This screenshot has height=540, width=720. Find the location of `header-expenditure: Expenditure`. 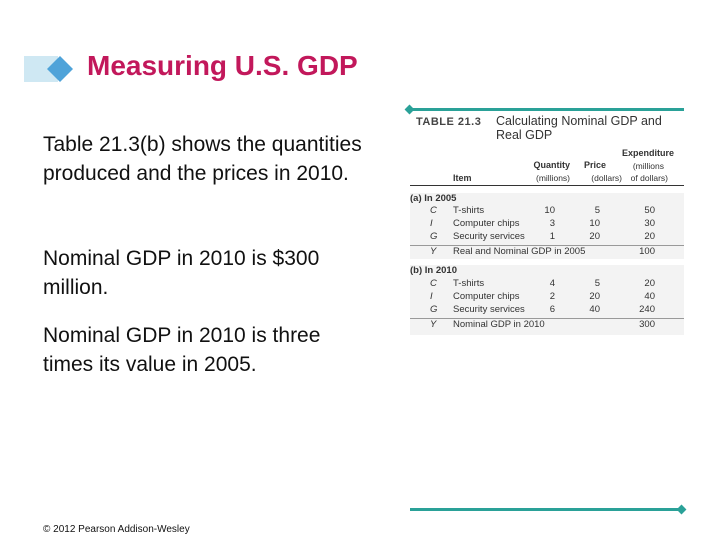

header-expenditure: Expenditure is located at coordinates (647, 153).